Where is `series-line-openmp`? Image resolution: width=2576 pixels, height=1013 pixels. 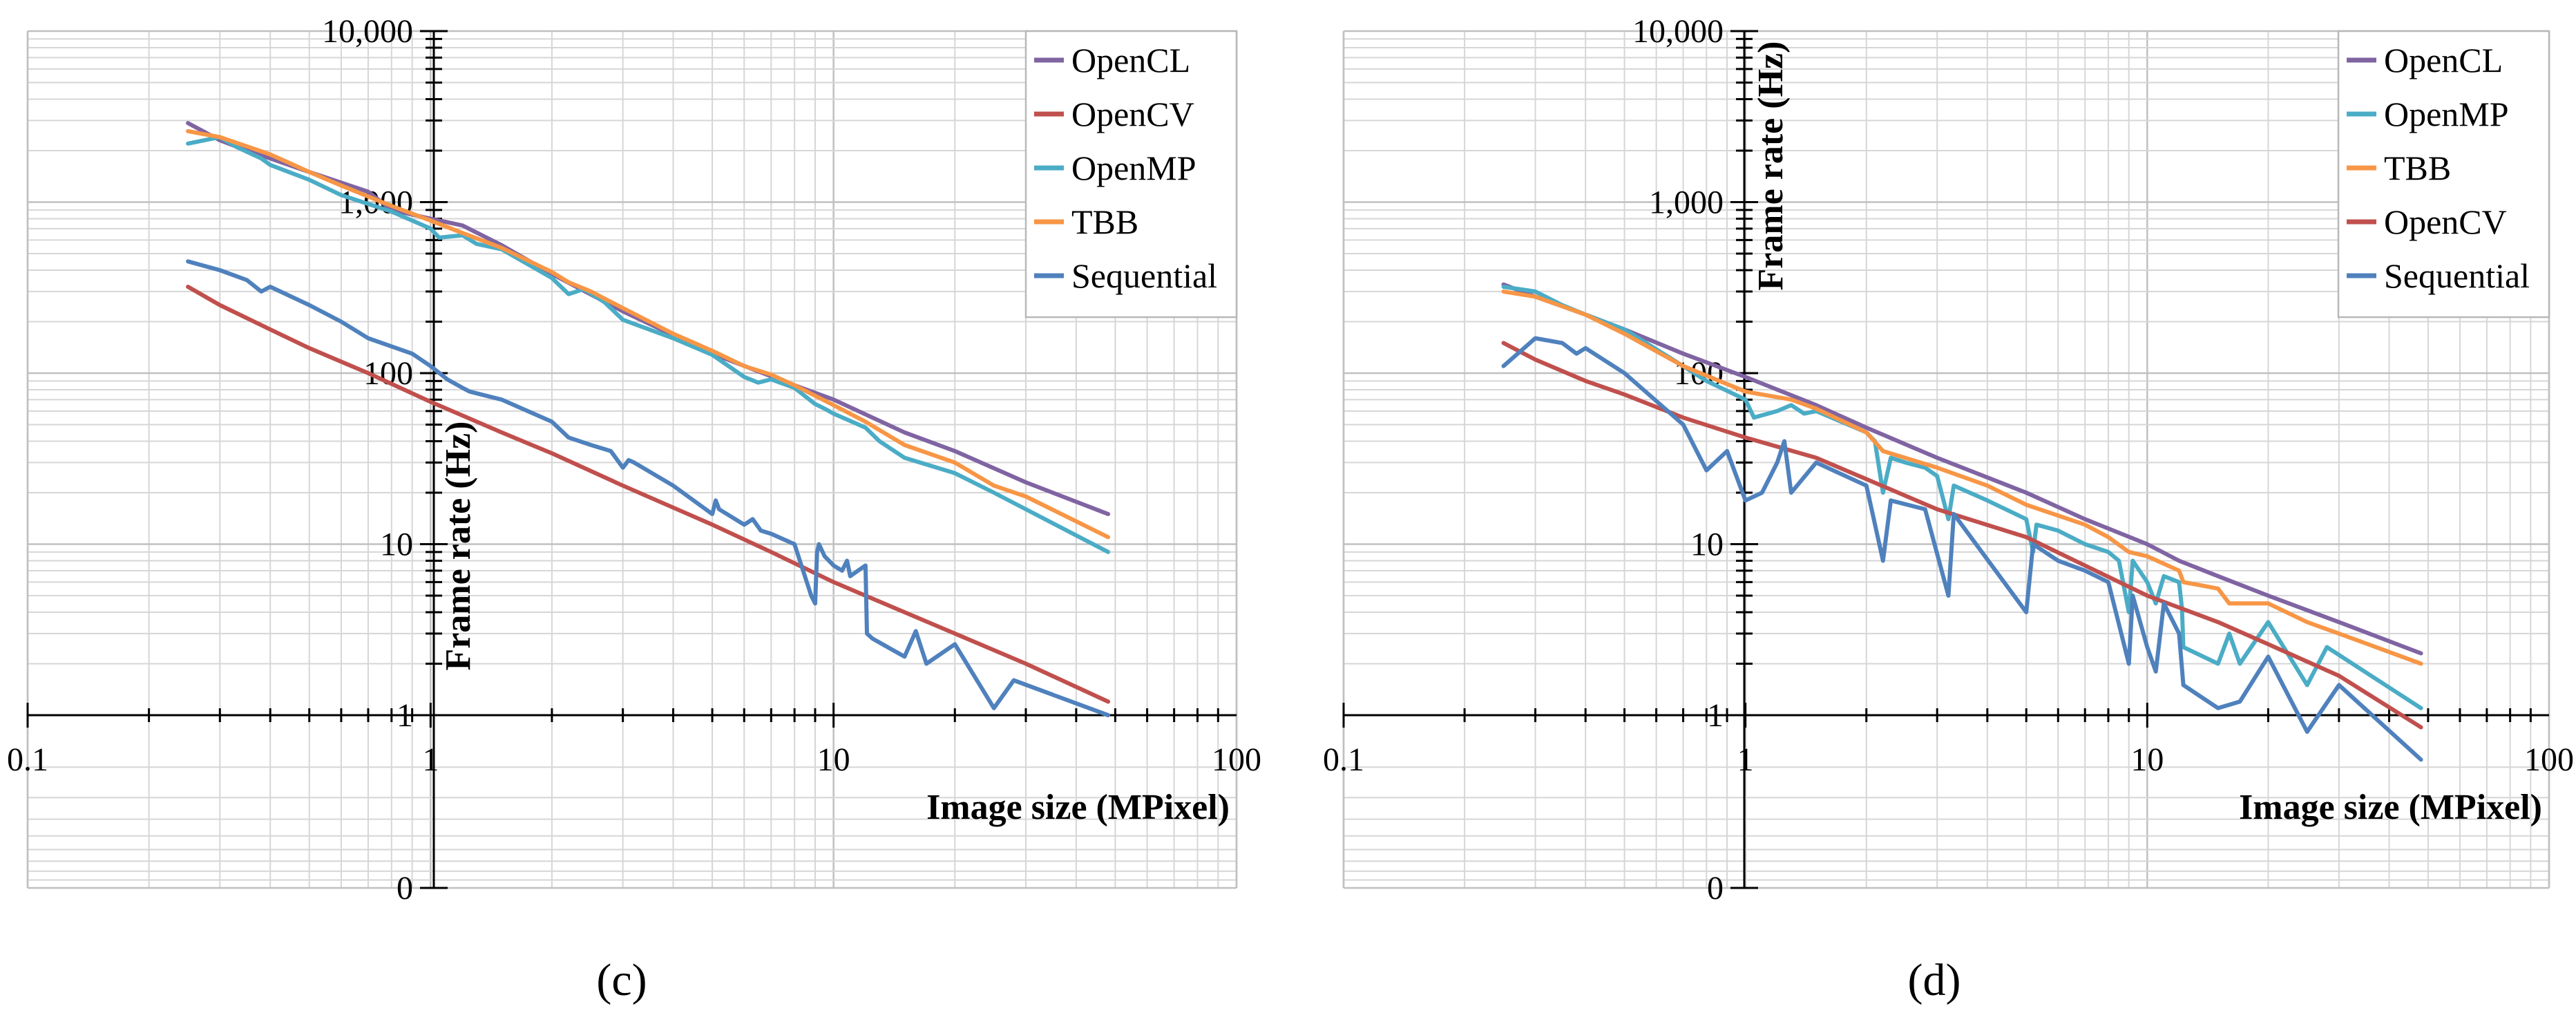 series-line-openmp is located at coordinates (648, 344).